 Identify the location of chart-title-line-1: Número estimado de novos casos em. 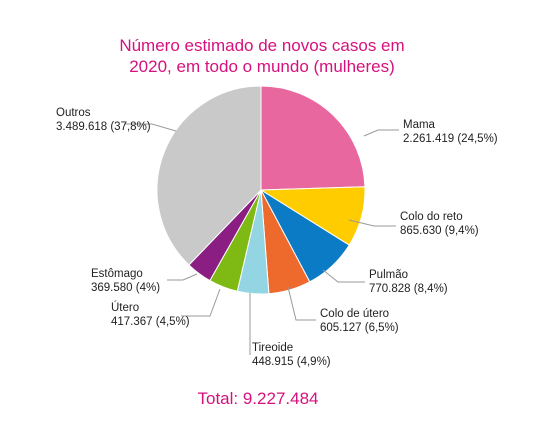
(261, 45).